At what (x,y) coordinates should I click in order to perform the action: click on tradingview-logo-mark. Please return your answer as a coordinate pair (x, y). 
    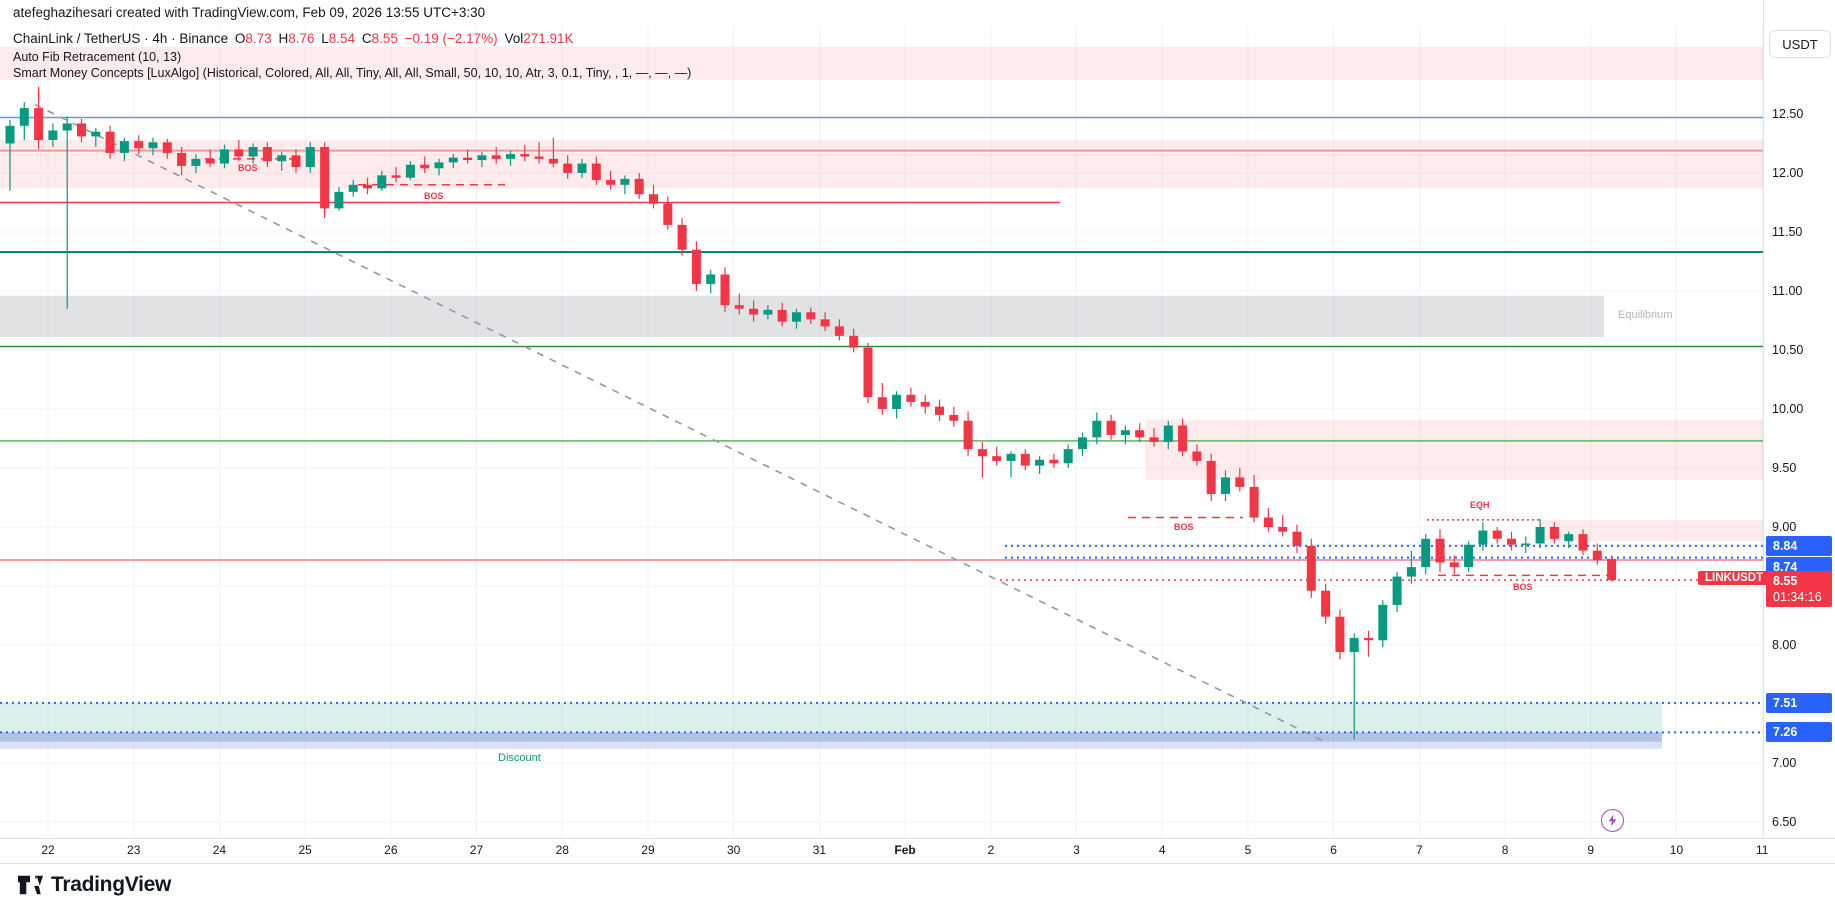
    Looking at the image, I should click on (30, 885).